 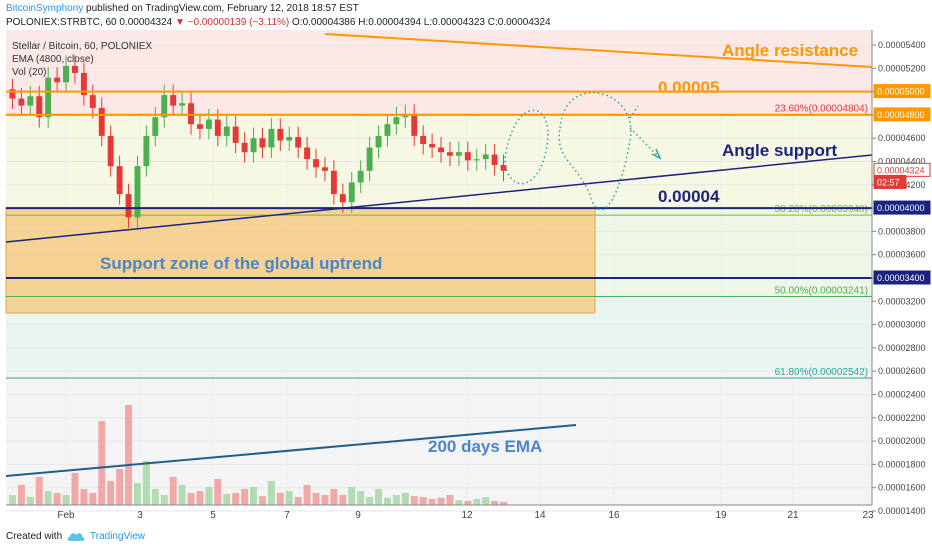 I want to click on y-tick-label: 0.00001800, so click(x=902, y=464).